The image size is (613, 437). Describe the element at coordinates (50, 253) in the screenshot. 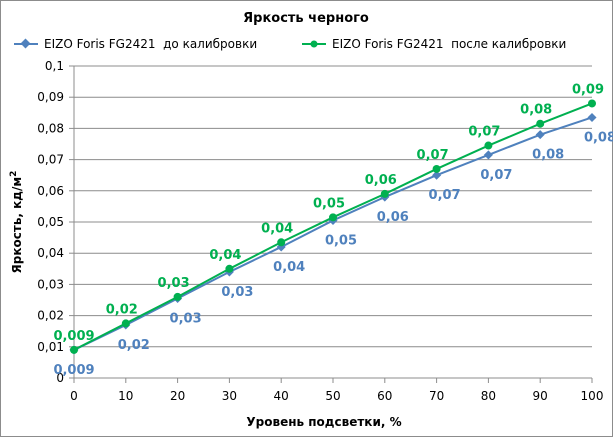

I see `y-tick-label: 0,04` at that location.